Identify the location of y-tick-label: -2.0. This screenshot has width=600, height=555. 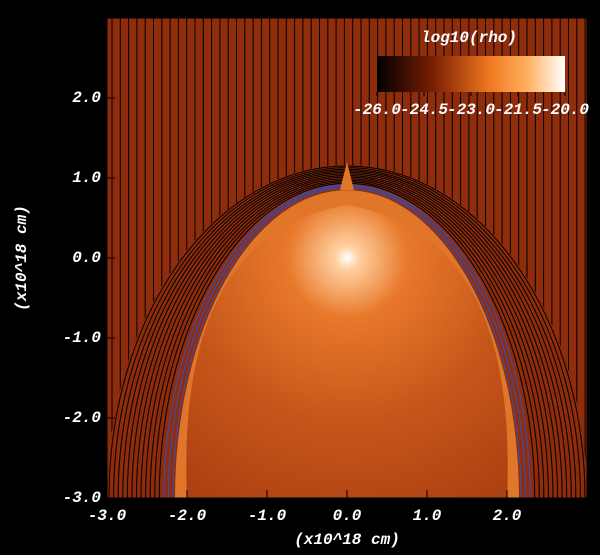
(82, 418).